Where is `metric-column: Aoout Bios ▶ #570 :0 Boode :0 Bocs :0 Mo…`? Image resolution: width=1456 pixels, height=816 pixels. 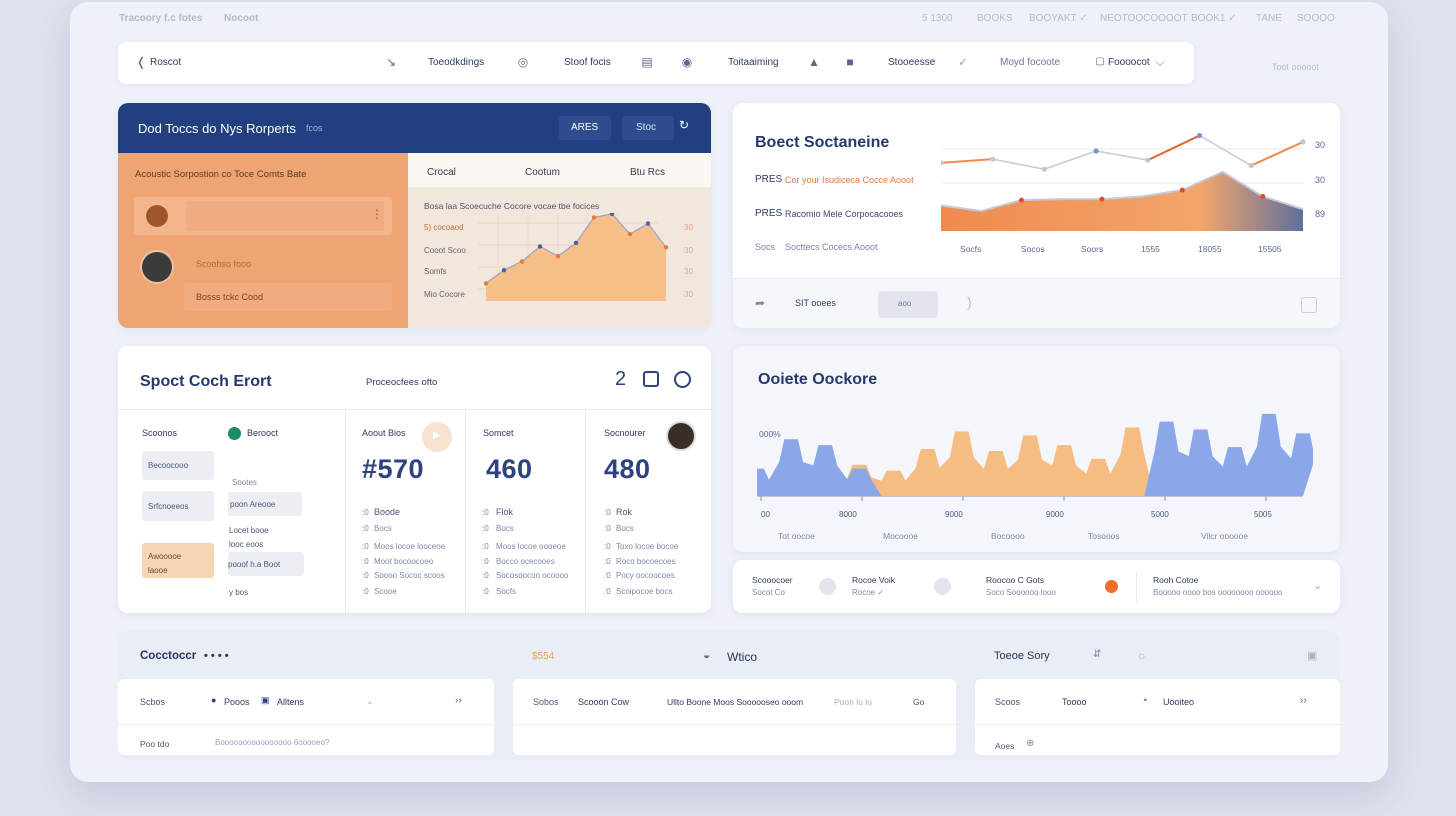
metric-column: Aoout Bios ▶ #570 :0 Boode :0 Bocs :0 Mo… is located at coordinates (405, 511).